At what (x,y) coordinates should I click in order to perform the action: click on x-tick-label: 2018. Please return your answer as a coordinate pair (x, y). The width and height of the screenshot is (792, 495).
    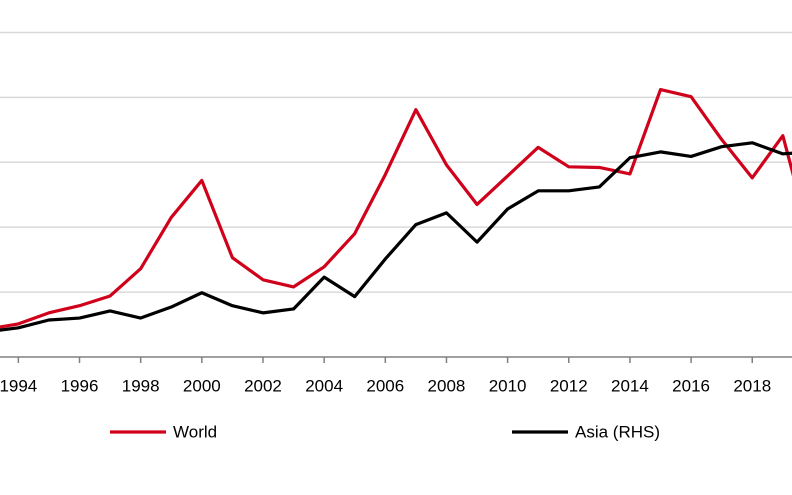
    Looking at the image, I should click on (752, 385).